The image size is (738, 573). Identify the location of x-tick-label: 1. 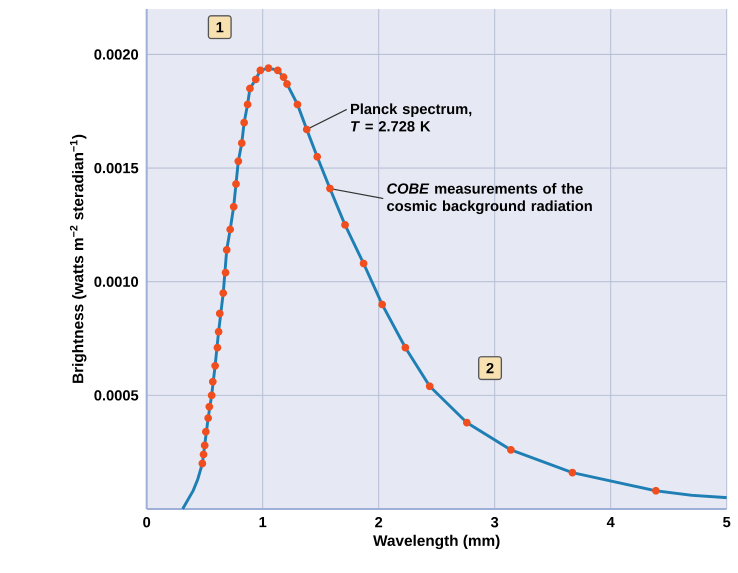
(263, 522).